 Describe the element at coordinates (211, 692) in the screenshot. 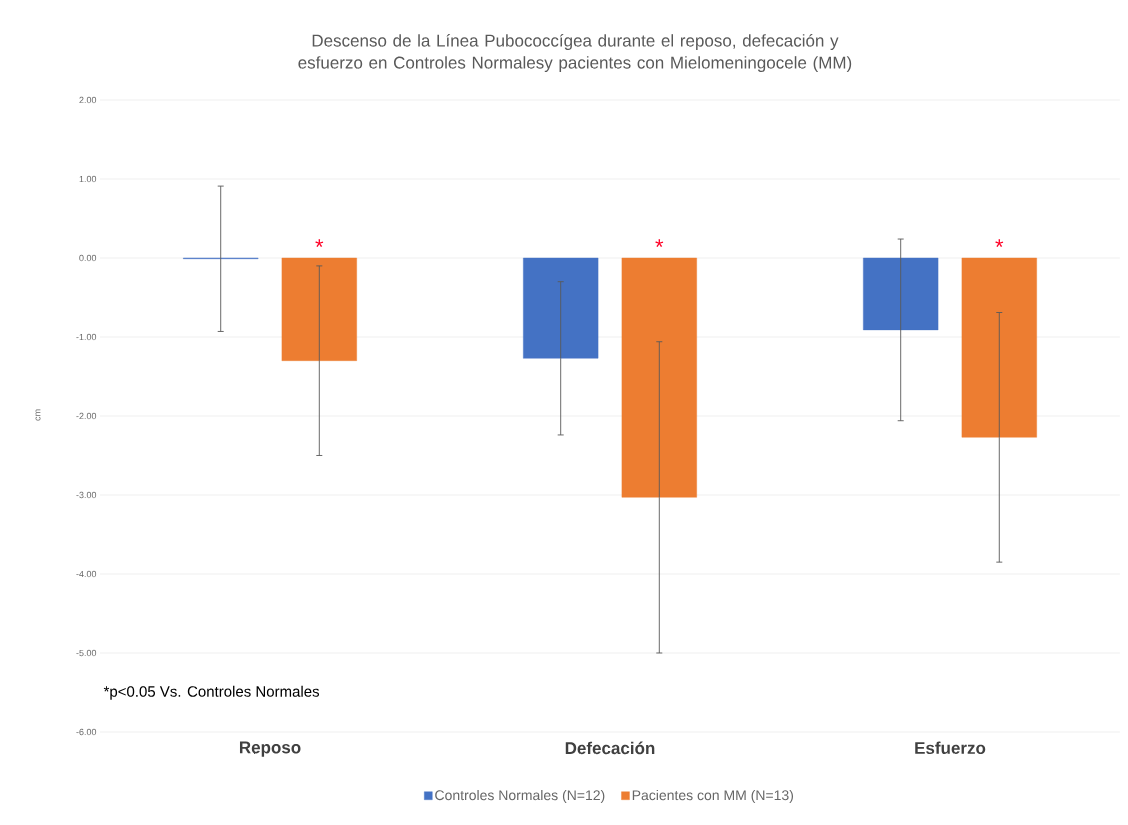

I see `annotation: *p<0.05 Vs. Controles Normales` at that location.